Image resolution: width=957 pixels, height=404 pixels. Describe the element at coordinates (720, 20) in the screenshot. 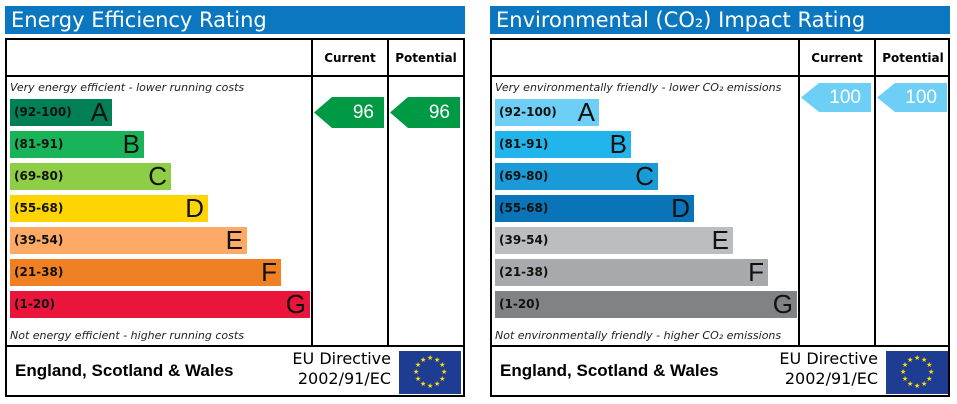

I see `panel-title: Environmental (CO₂) Impact Rating` at that location.